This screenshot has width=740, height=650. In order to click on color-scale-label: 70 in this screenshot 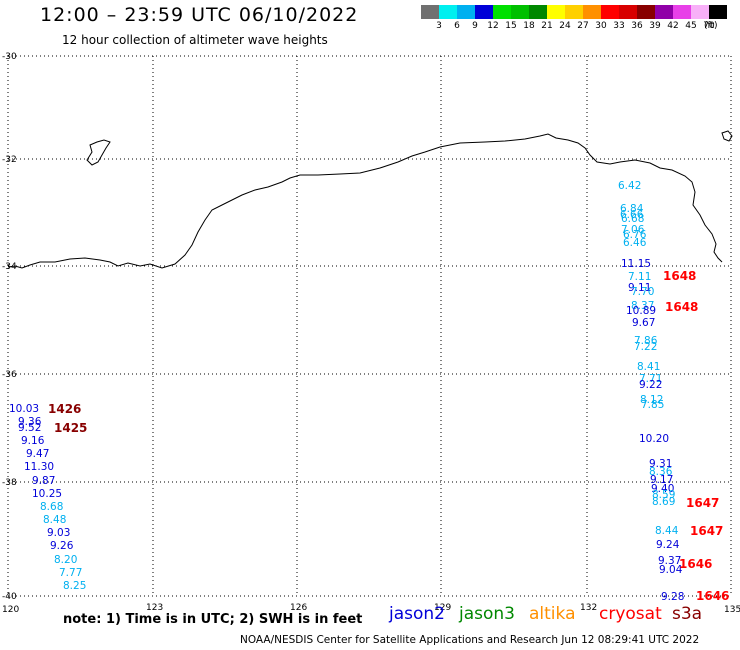, I will do `click(709, 26)`.